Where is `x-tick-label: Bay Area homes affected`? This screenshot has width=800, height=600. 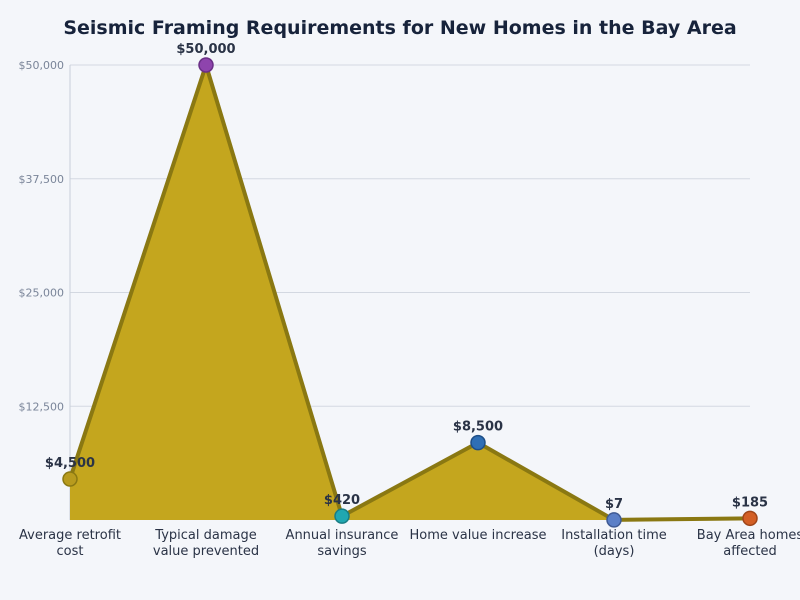
x-tick-label: Bay Area homes affected is located at coordinates (748, 543).